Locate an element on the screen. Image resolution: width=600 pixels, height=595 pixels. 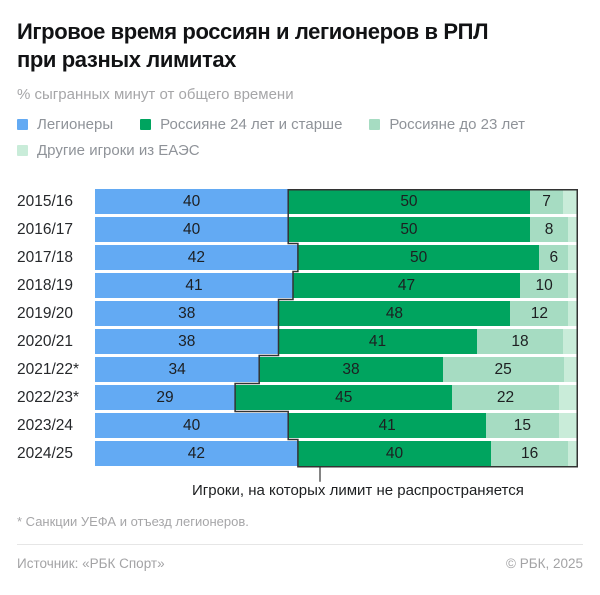
legend-item-2: Россияне до 23 лет is located at coordinates (447, 124).